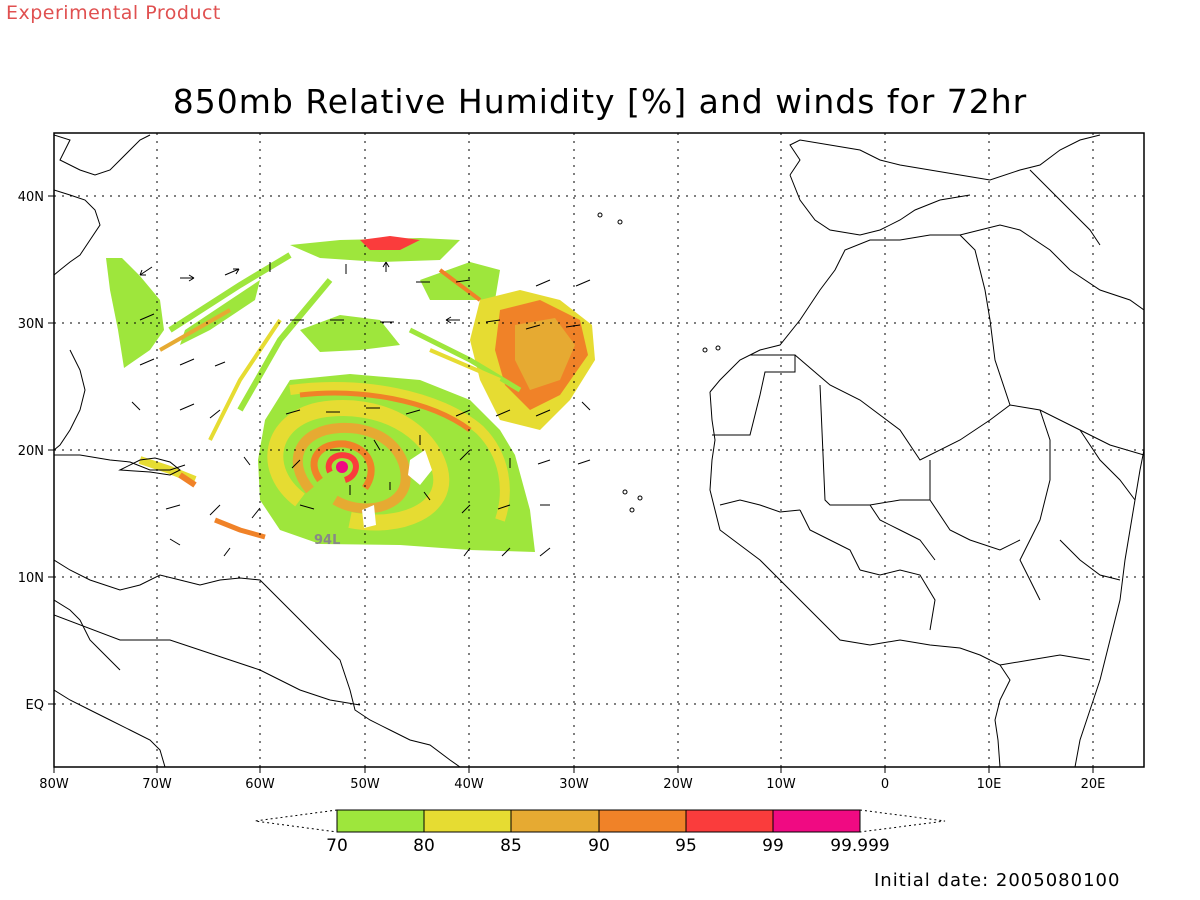  I want to click on wind-arrows, so click(361, 409).